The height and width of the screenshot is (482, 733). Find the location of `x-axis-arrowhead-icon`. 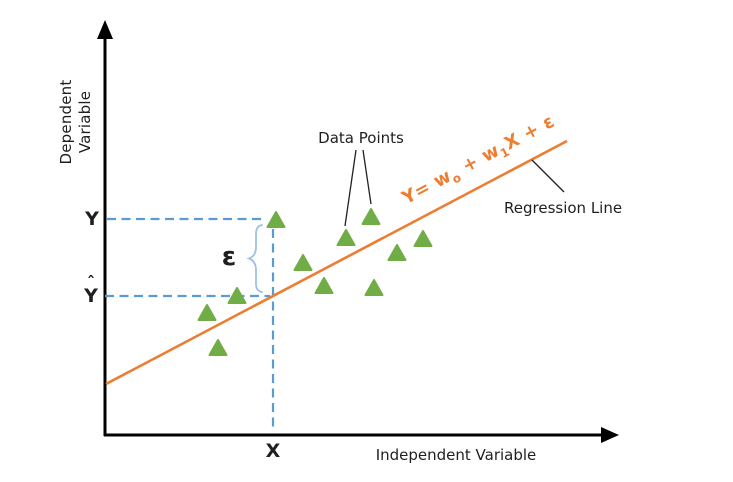

x-axis-arrowhead-icon is located at coordinates (610, 435).